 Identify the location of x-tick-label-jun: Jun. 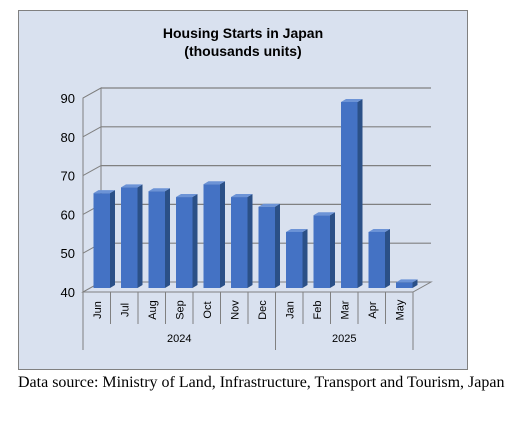
(98, 310).